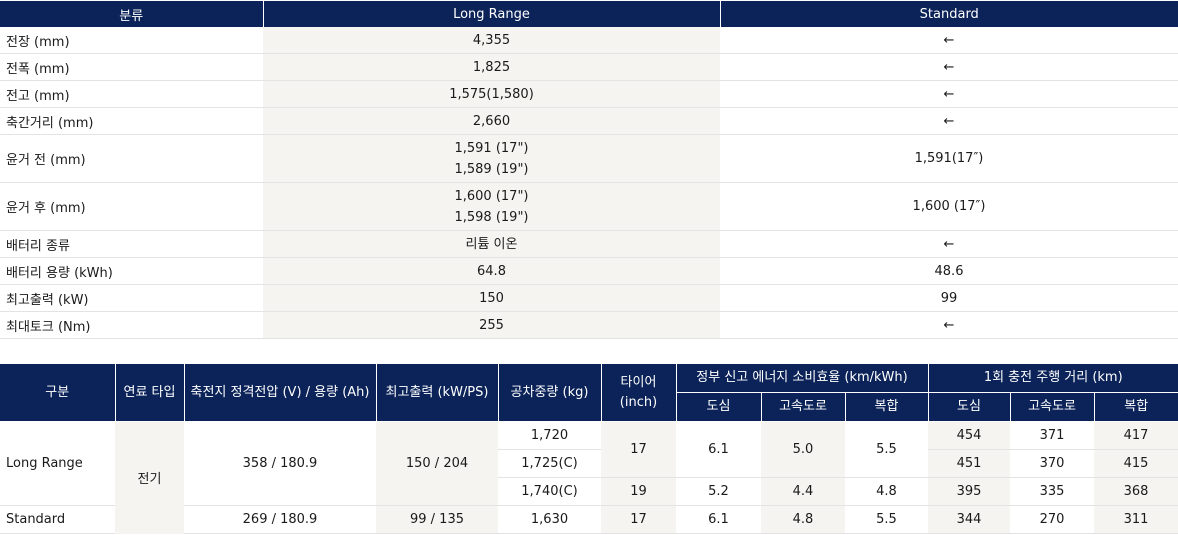 This screenshot has height=535, width=1178. I want to click on range-highway: 270, so click(1052, 519).